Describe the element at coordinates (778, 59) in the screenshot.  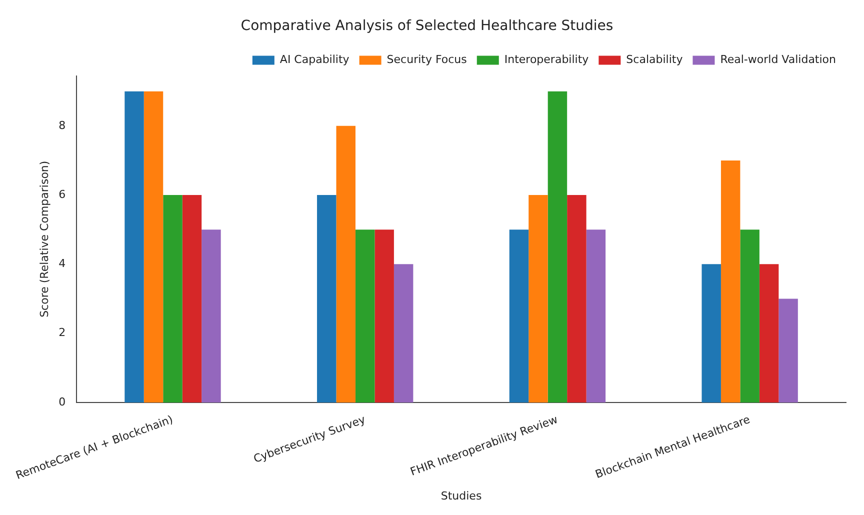
I see `legend-label: Real-world Validation` at that location.